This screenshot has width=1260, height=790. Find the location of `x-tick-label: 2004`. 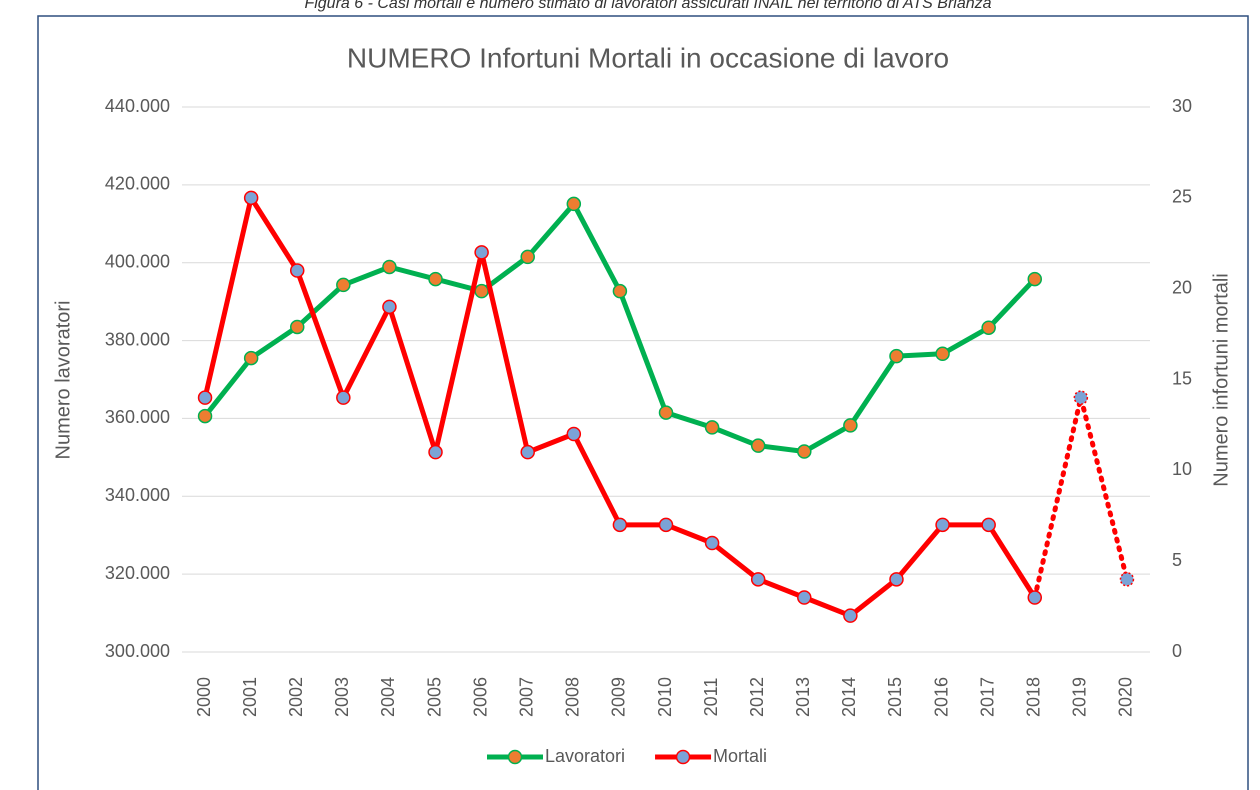

x-tick-label: 2004 is located at coordinates (388, 697).